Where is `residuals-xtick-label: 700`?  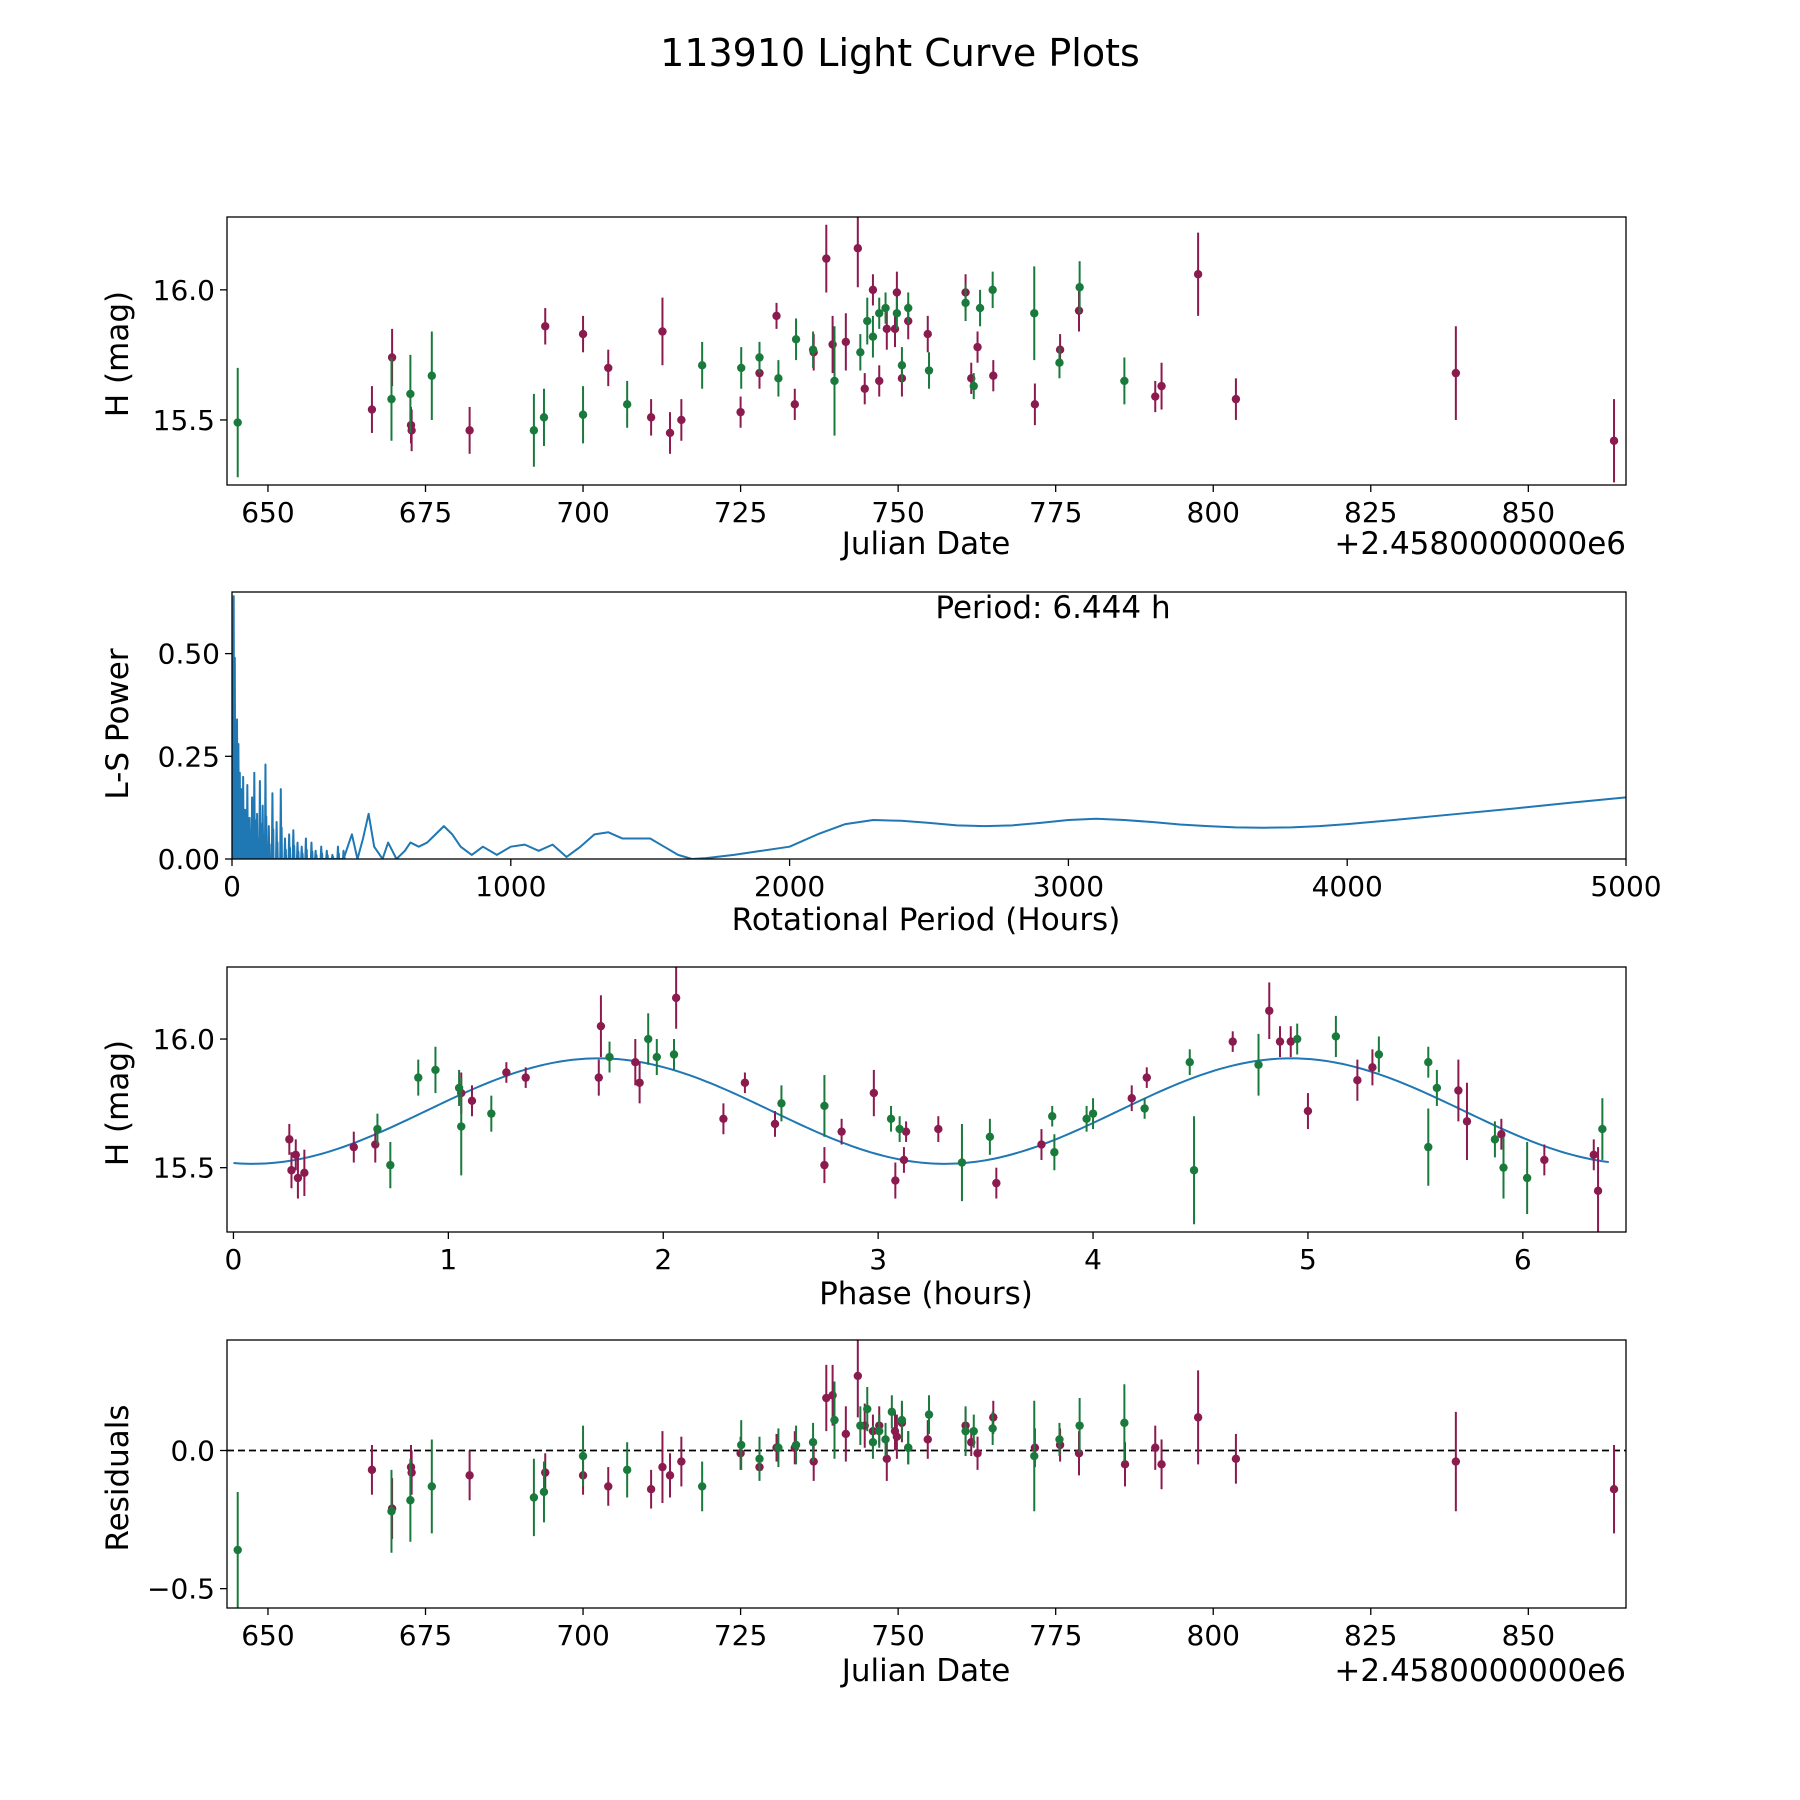
residuals-xtick-label: 700 is located at coordinates (582, 1635).